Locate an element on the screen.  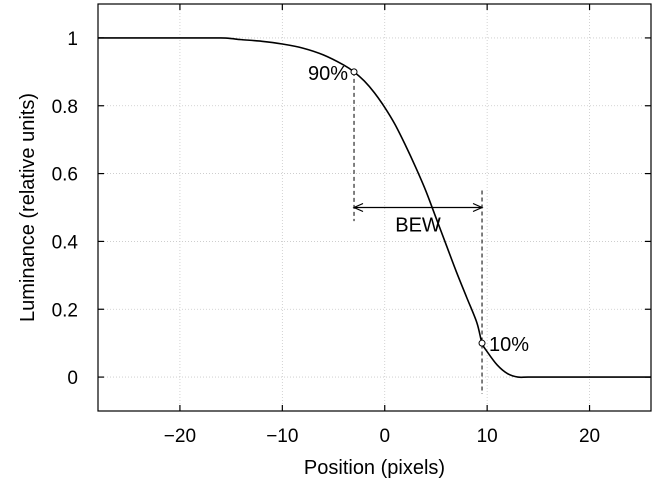
p10-marker is located at coordinates (482, 343).